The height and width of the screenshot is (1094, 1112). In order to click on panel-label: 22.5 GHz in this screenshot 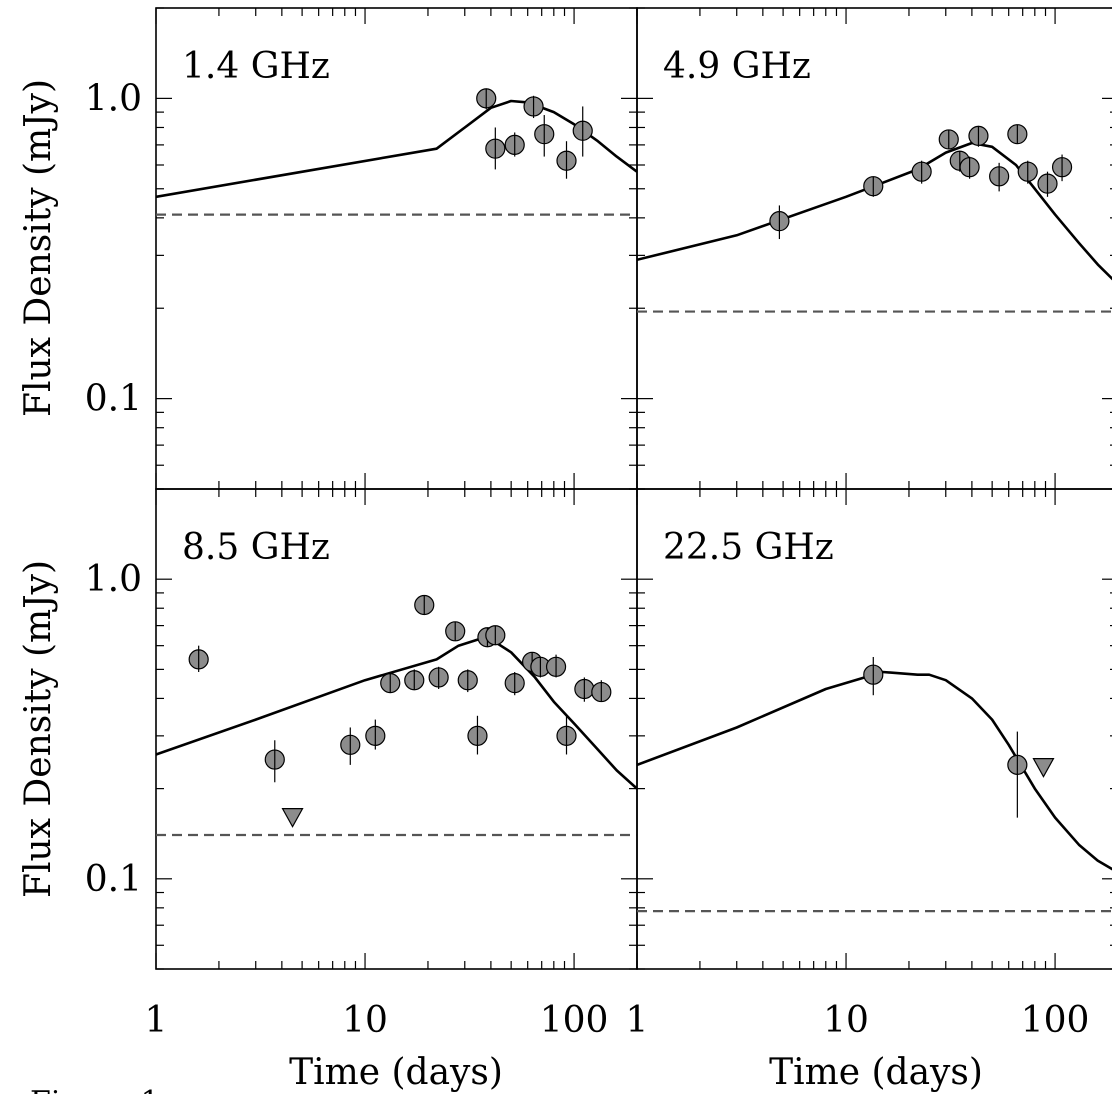, I will do `click(748, 547)`.